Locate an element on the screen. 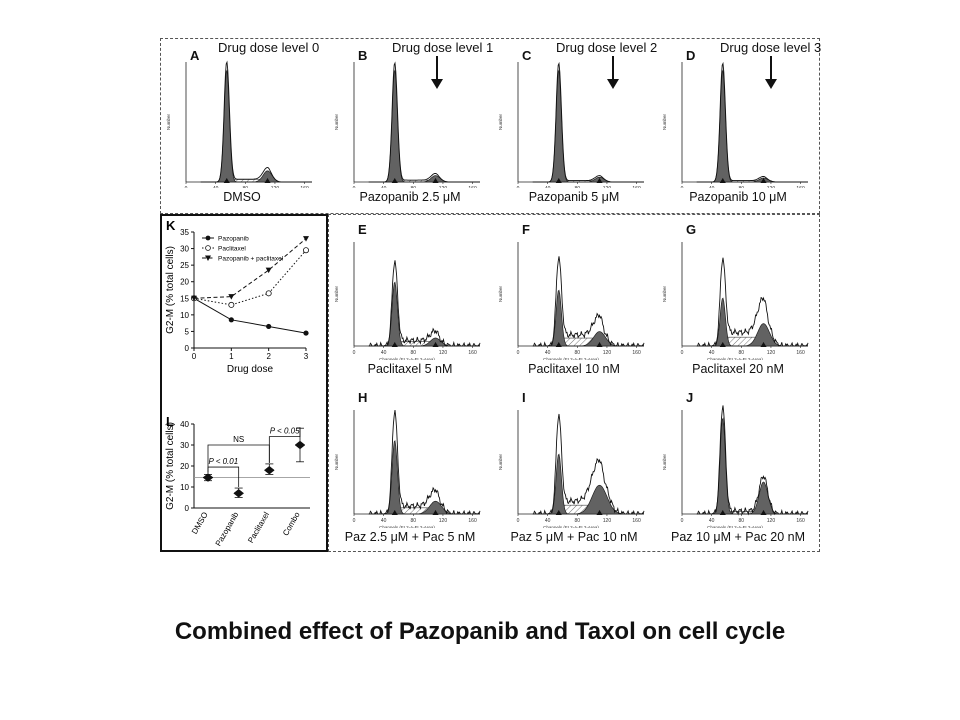 The width and height of the screenshot is (960, 720). kl-panel-frame is located at coordinates (244, 383).